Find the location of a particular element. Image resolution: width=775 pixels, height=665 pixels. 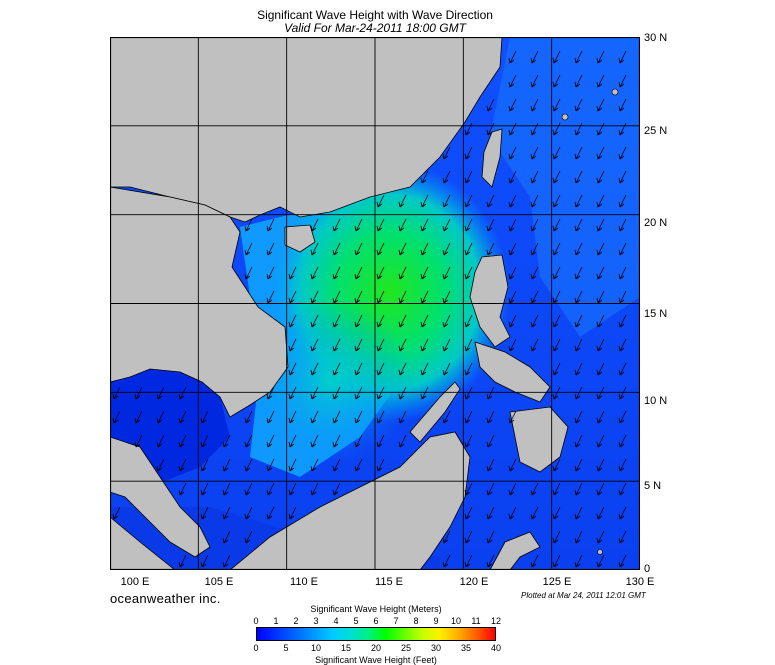

meters-tick: 6 is located at coordinates (376, 621).